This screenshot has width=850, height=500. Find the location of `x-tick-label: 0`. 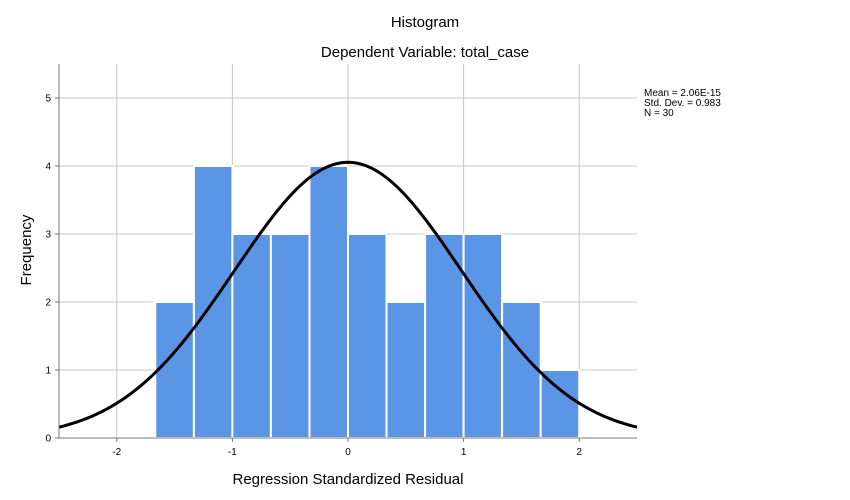

x-tick-label: 0 is located at coordinates (348, 452).